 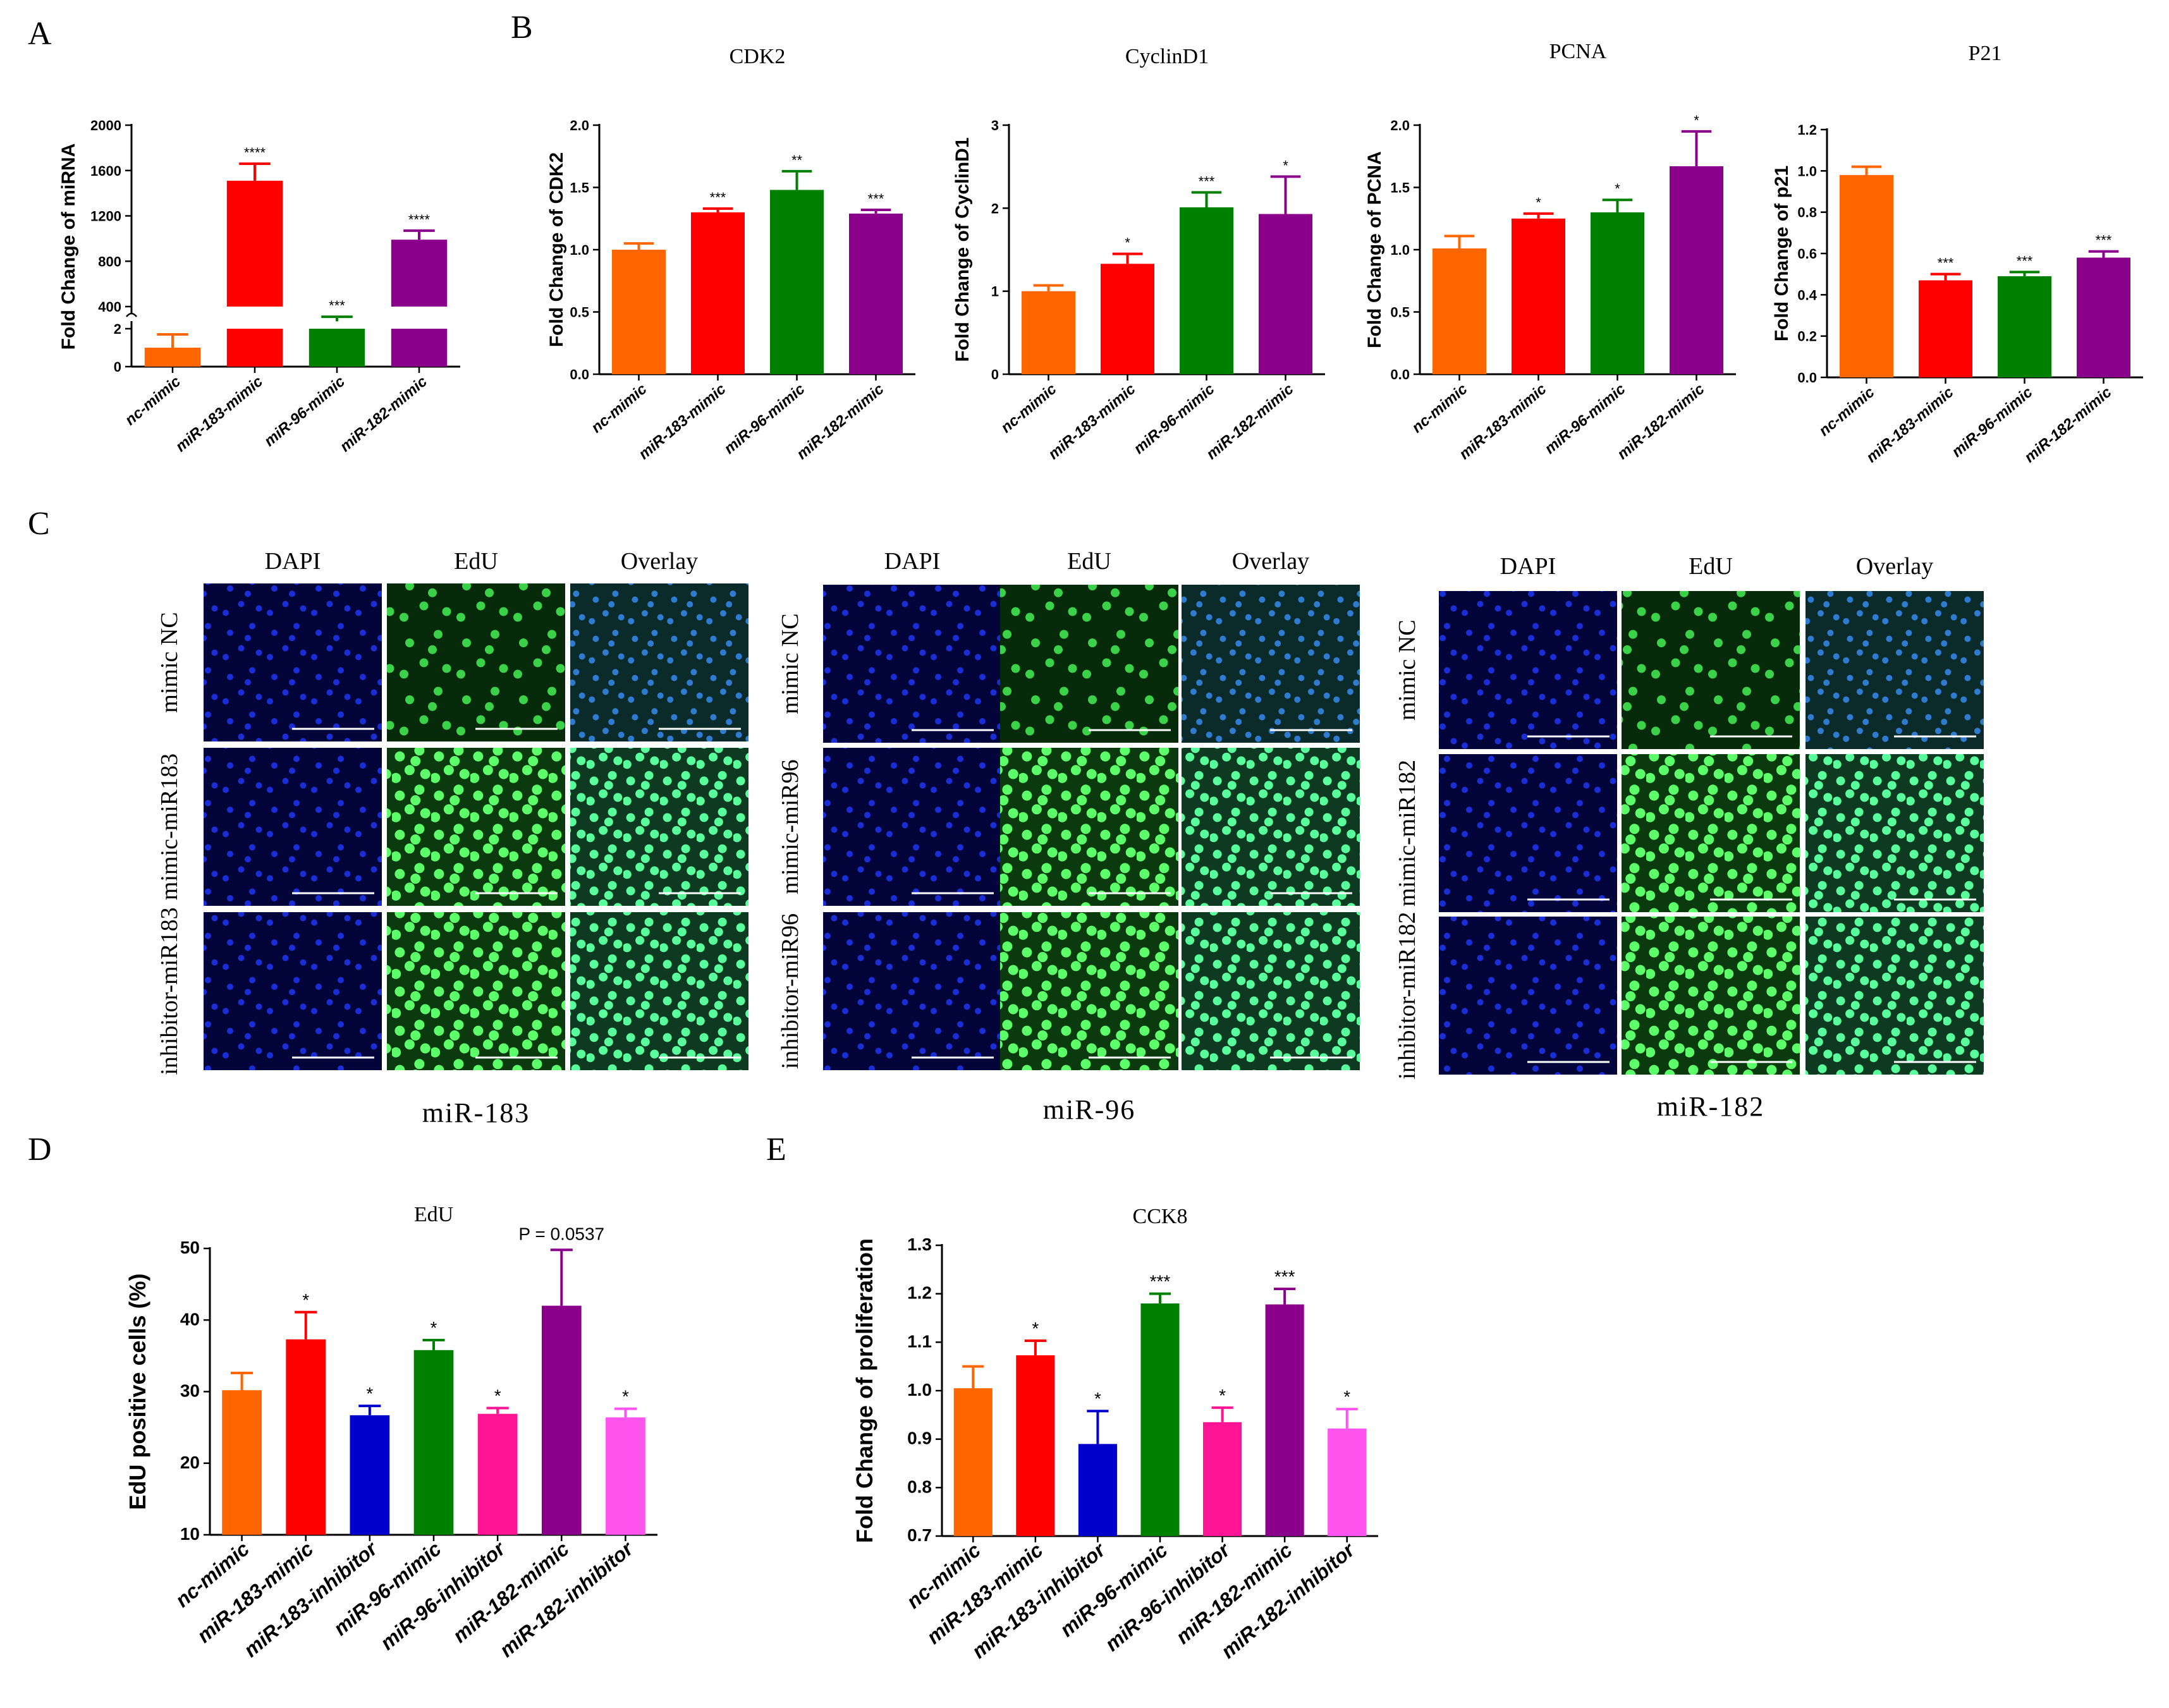 I want to click on significance-mir-182-inhibitor: *, so click(x=1346, y=1396).